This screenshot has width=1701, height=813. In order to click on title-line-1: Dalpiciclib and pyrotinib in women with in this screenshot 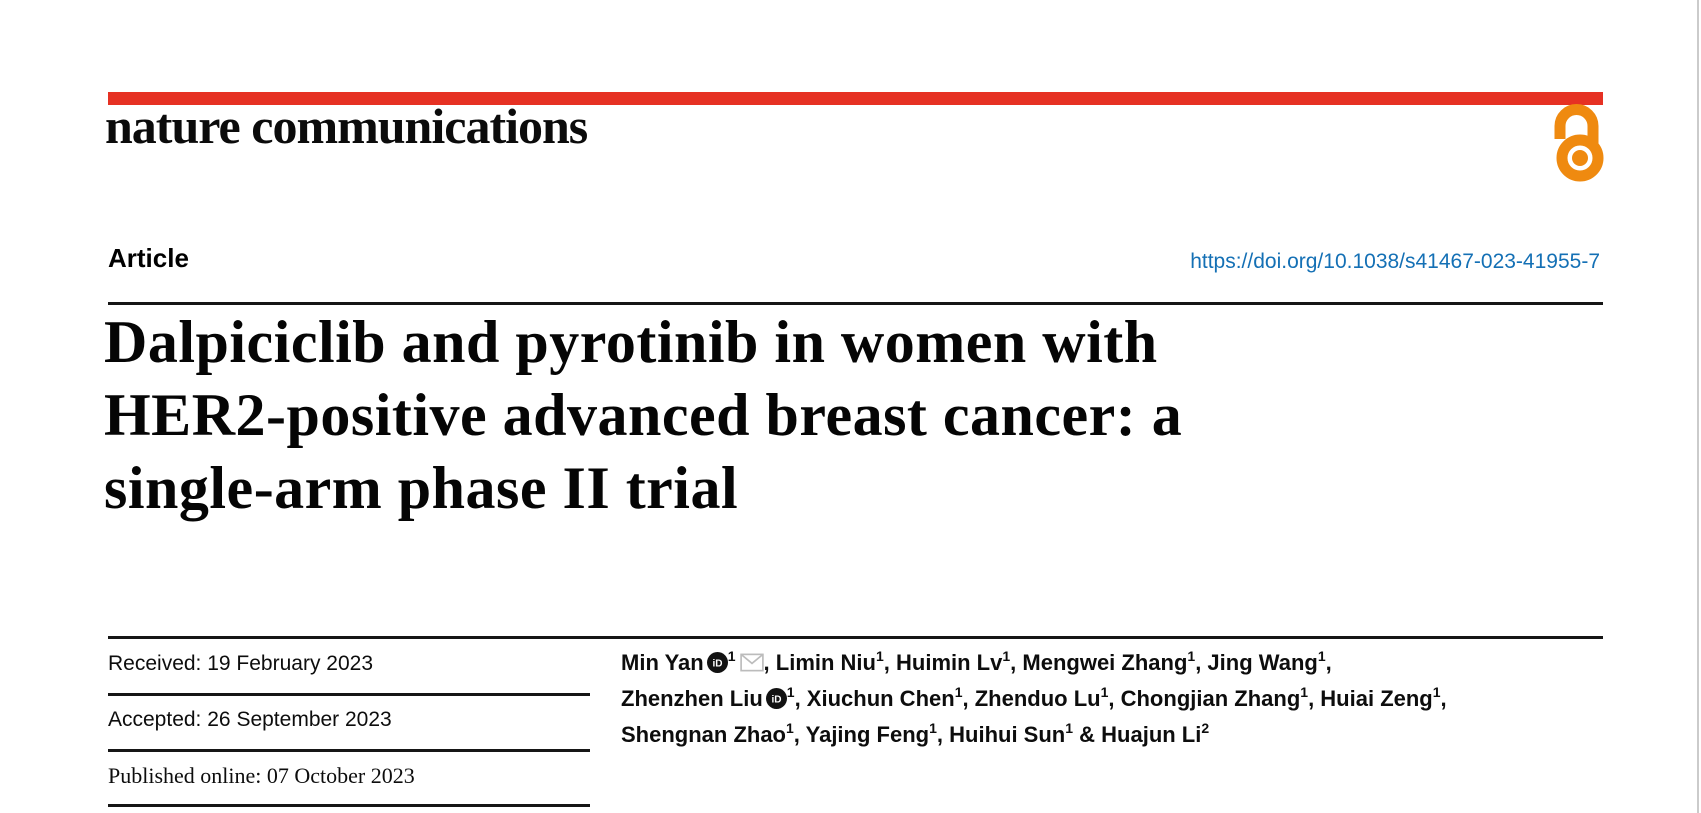, I will do `click(631, 342)`.